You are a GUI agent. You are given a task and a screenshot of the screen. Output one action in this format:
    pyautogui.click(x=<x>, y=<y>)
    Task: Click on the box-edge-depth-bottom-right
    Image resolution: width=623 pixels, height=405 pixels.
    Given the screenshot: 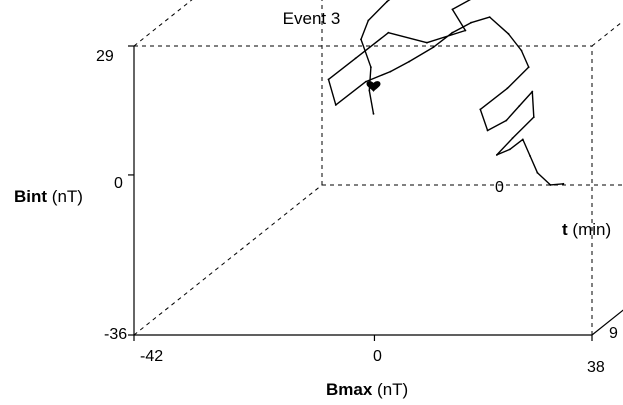 What is the action you would take?
    pyautogui.click(x=607, y=322)
    